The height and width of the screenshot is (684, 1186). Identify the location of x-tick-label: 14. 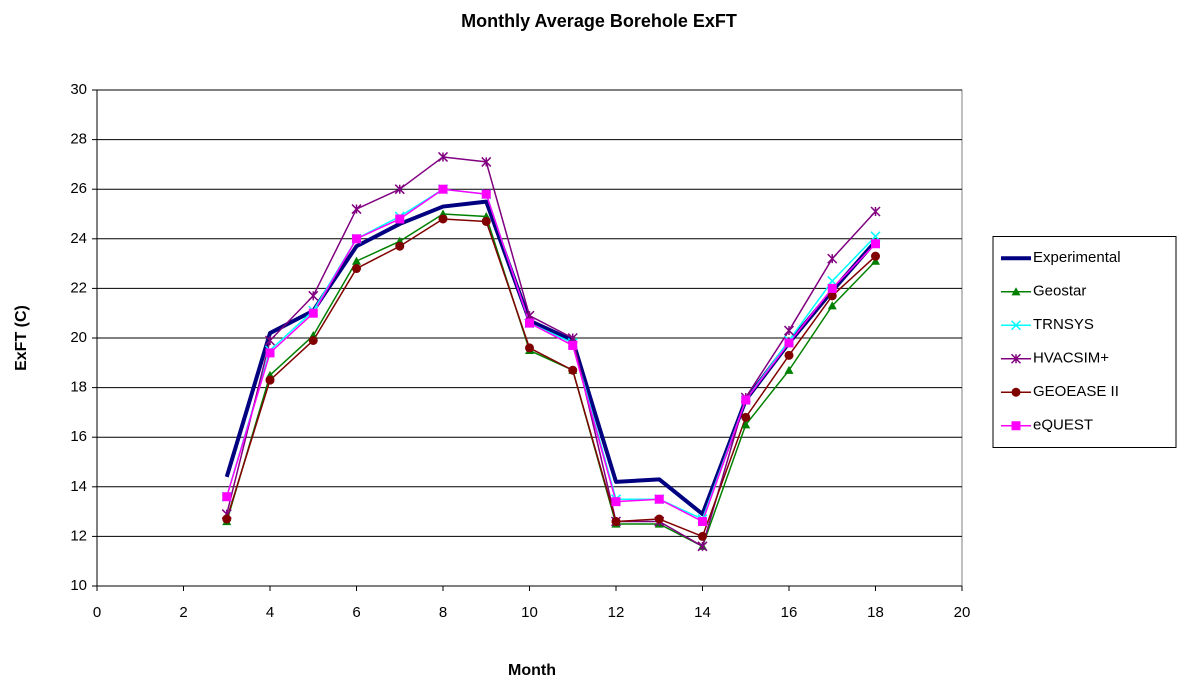
(702, 612).